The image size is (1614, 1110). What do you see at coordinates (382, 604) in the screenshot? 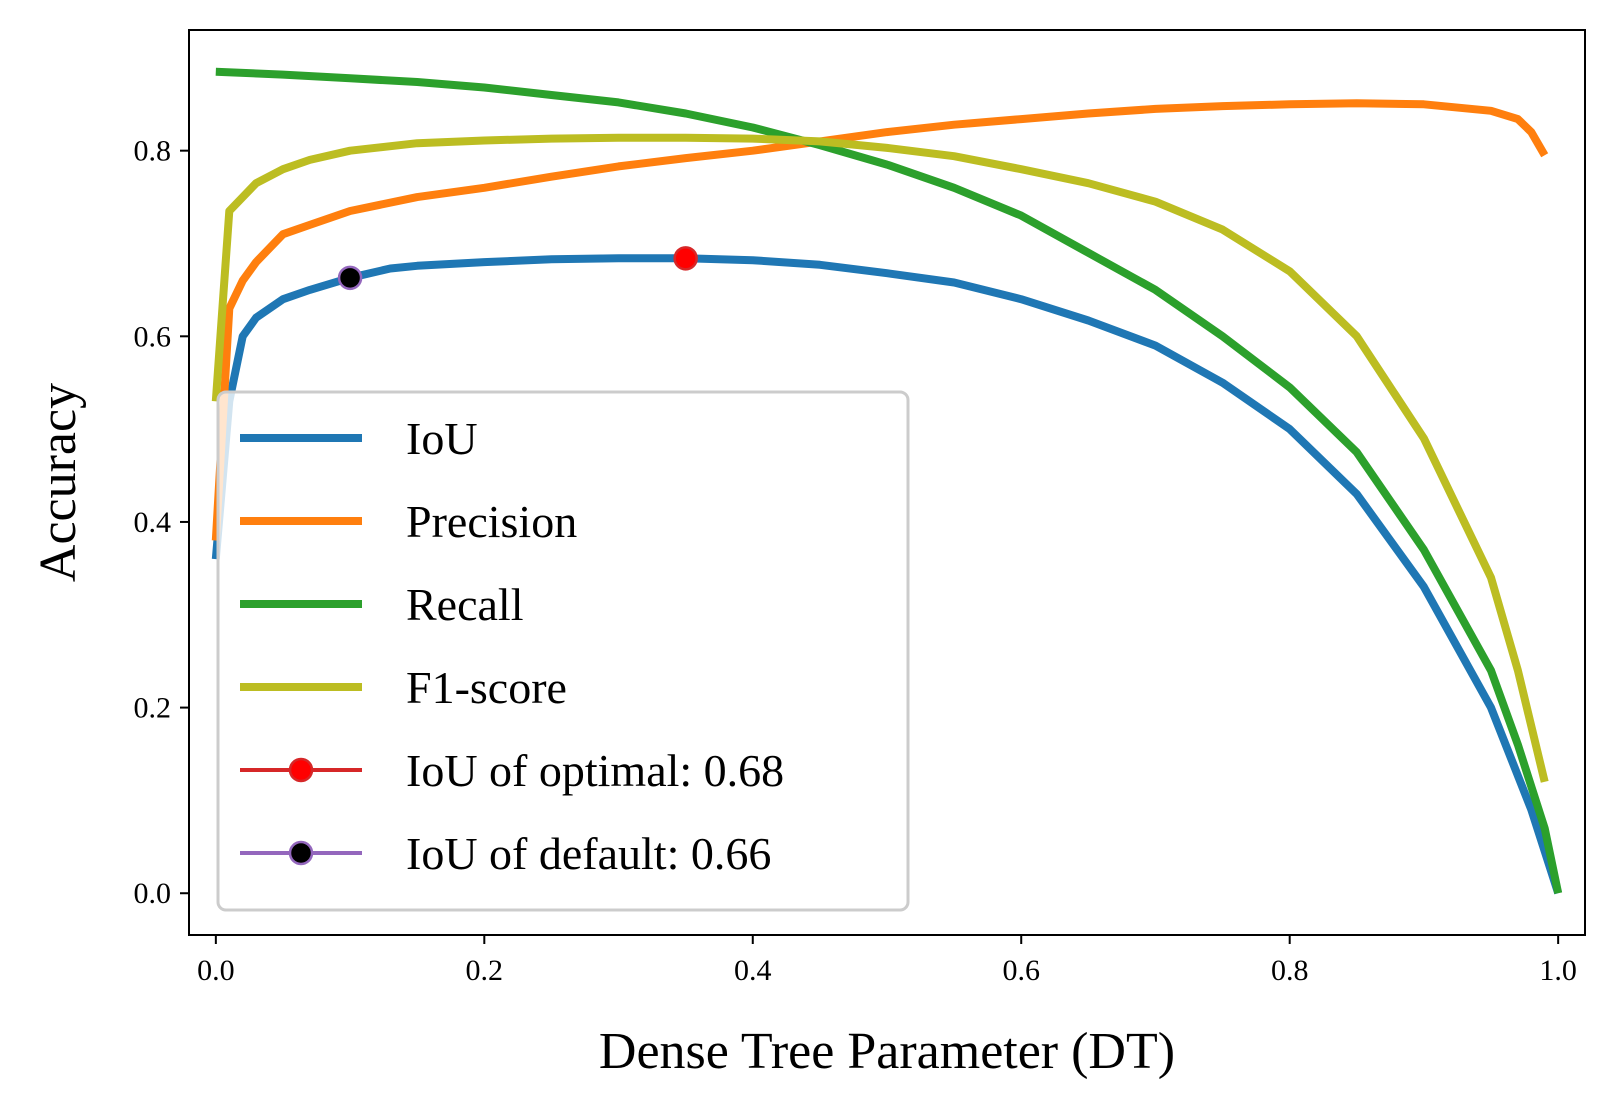
I see `legend-item-recall: Recall` at bounding box center [382, 604].